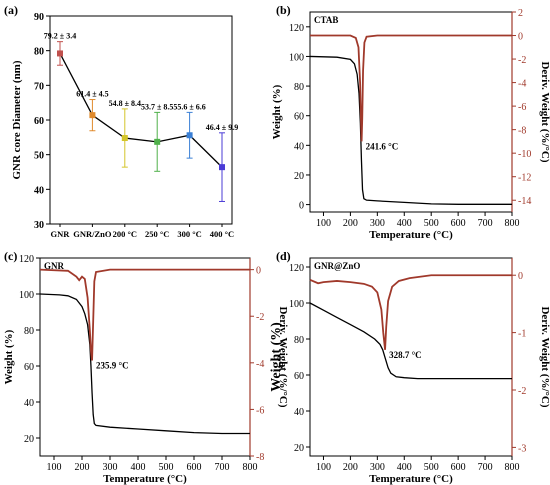 The width and height of the screenshot is (550, 485). Describe the element at coordinates (283, 10) in the screenshot. I see `panel-label: (b)` at that location.